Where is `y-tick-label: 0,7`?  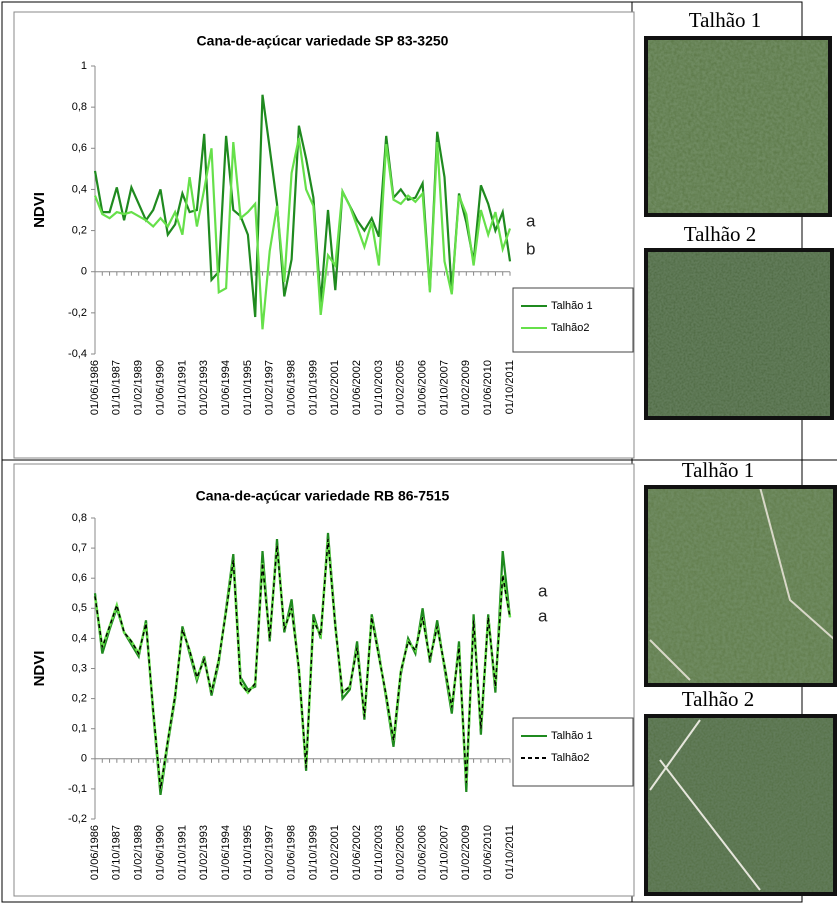
y-tick-label: 0,7 is located at coordinates (79, 548).